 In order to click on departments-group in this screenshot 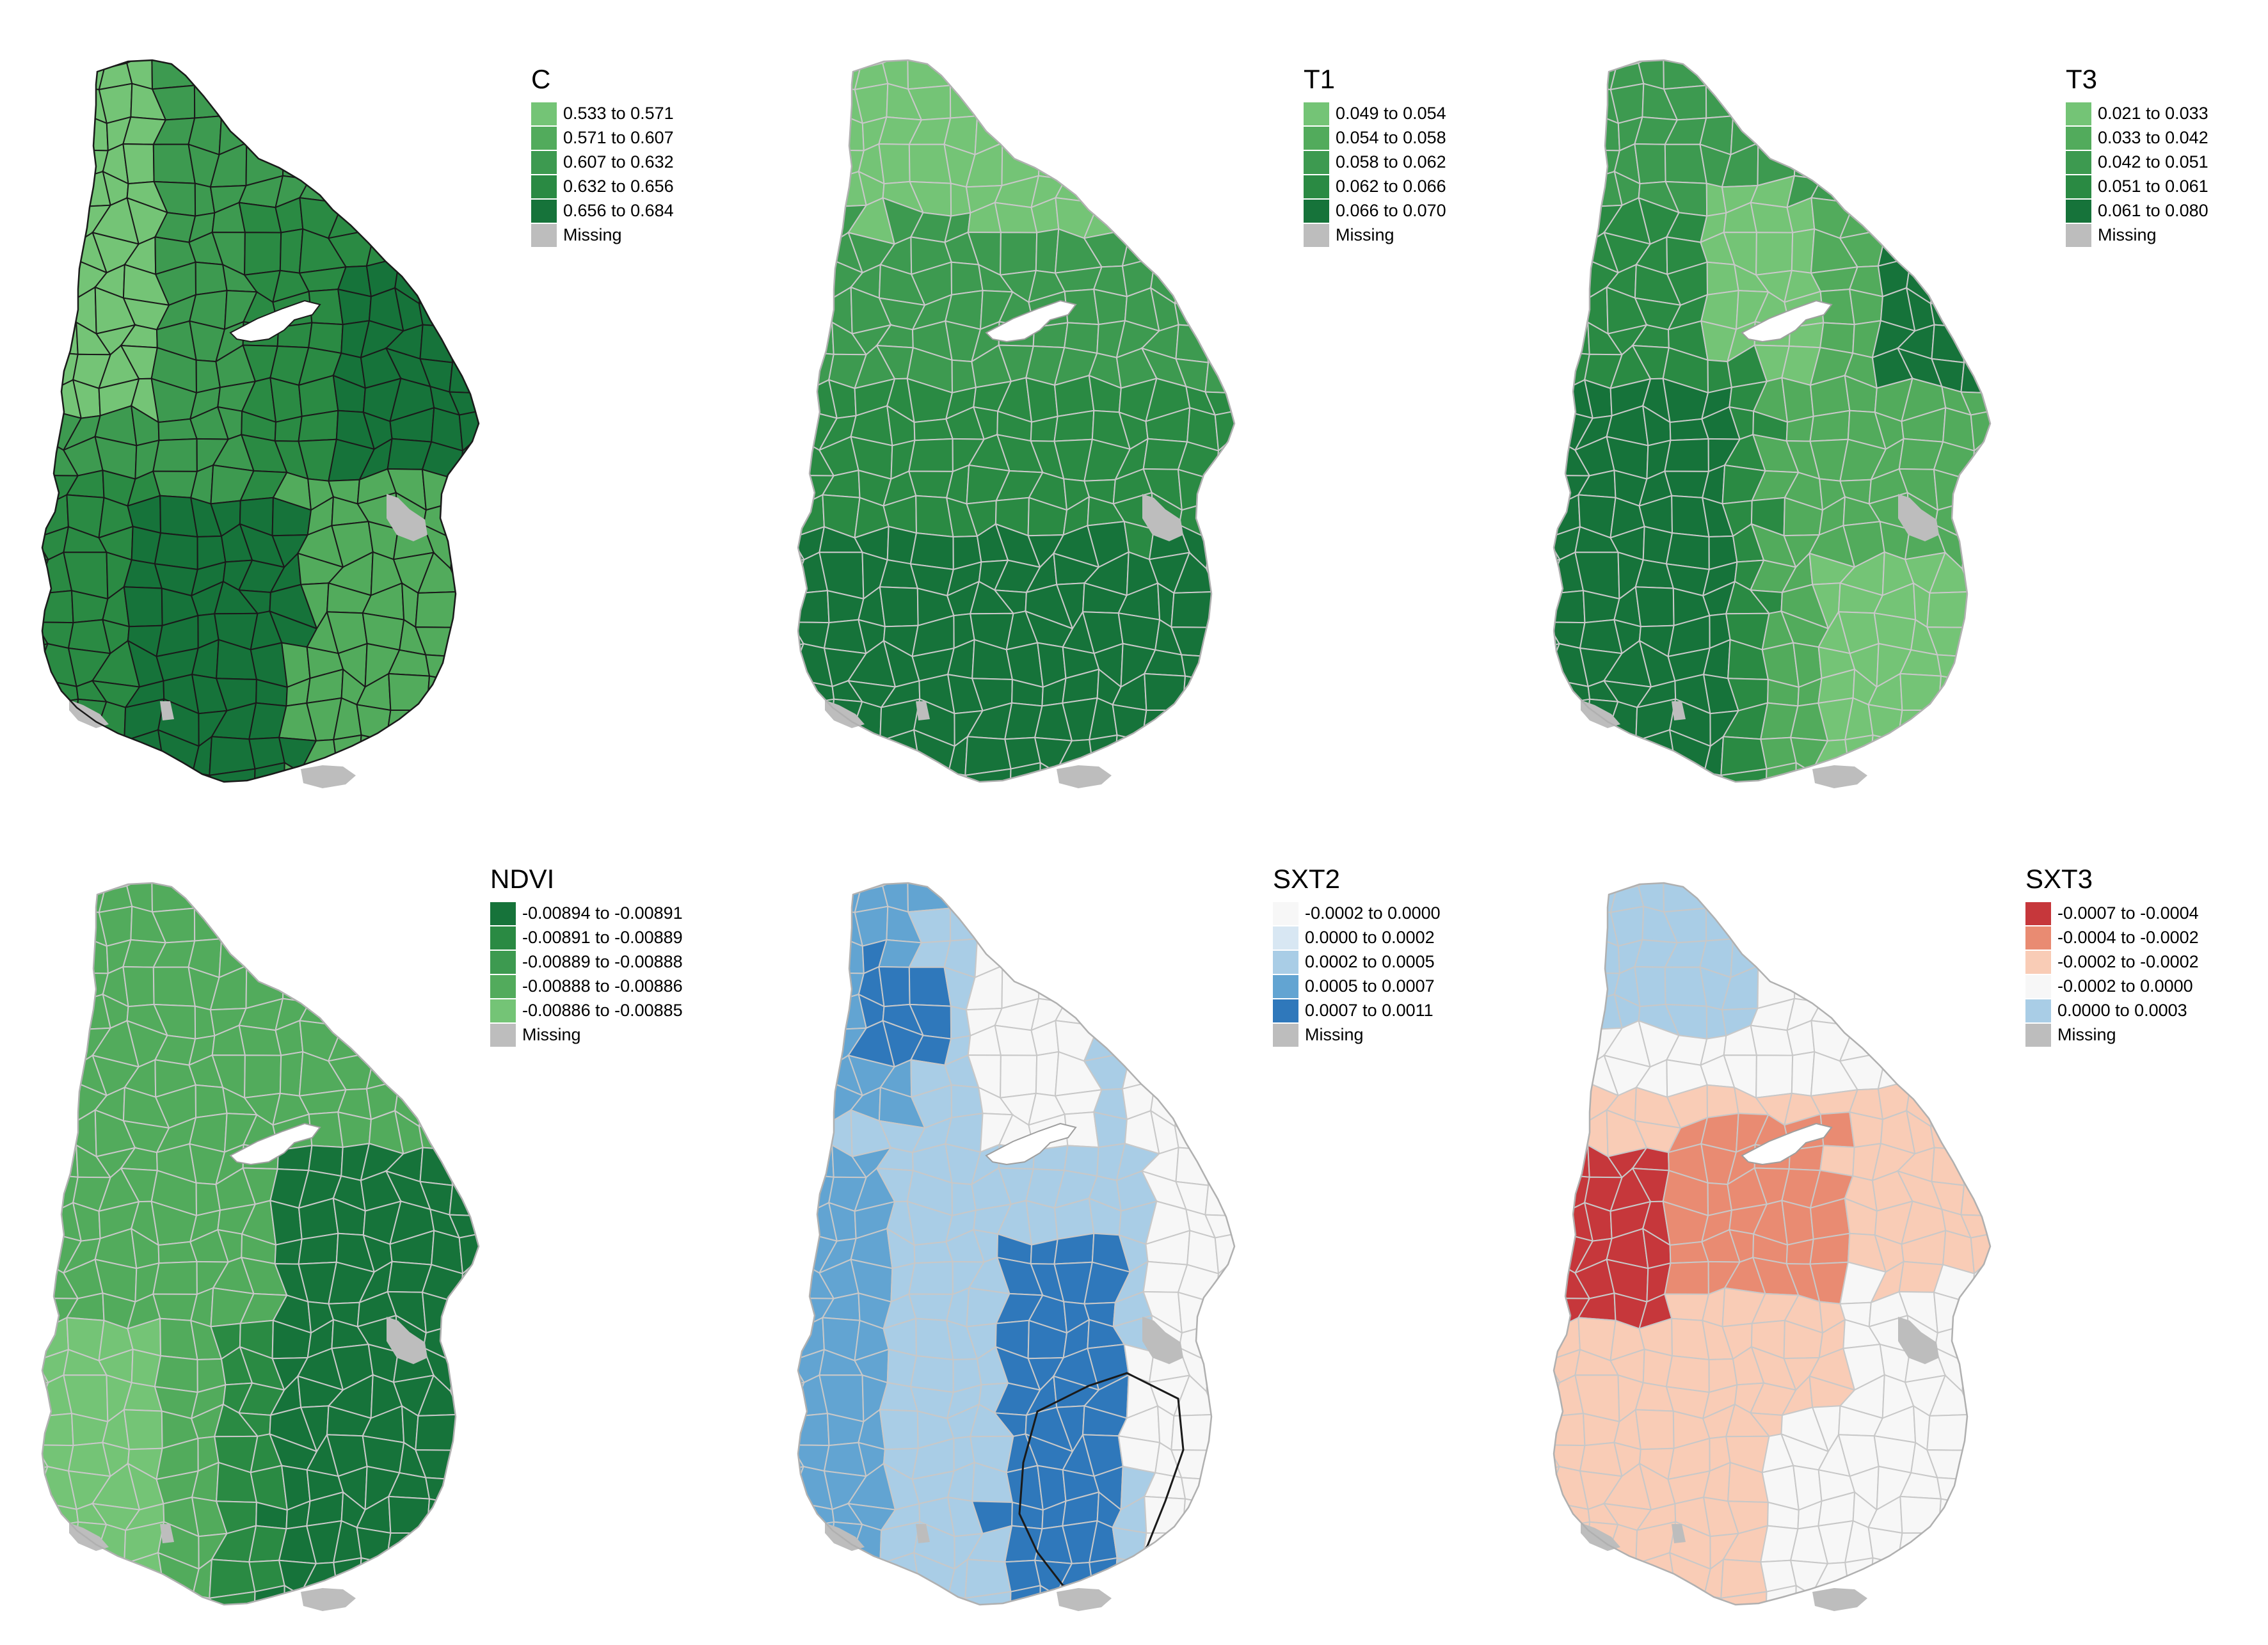, I will do `click(1015, 441)`.